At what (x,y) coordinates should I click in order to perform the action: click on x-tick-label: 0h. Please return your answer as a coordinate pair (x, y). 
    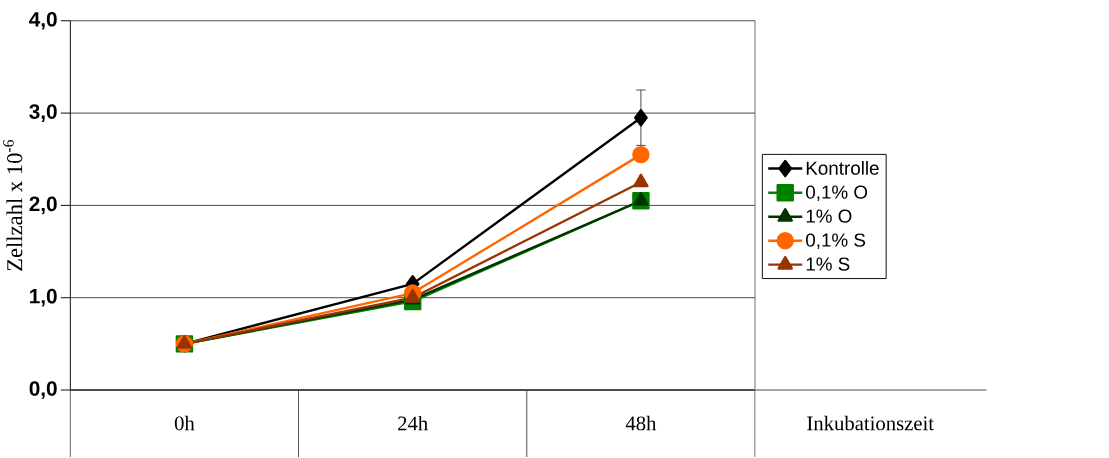
    Looking at the image, I should click on (184, 423).